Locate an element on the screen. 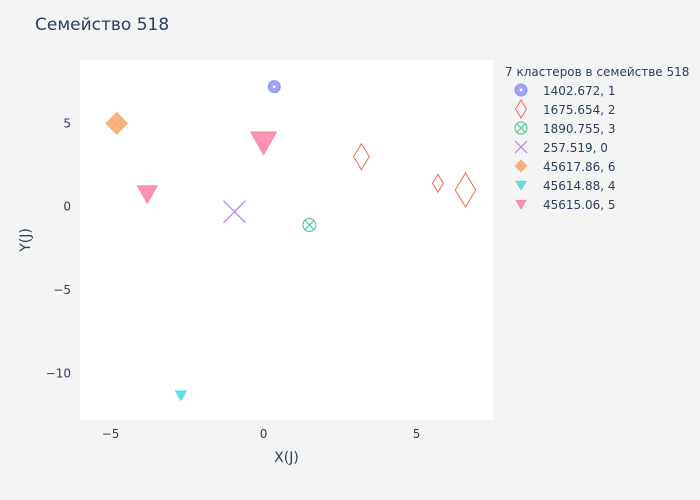  legend-label: 45615.06, 5 is located at coordinates (579, 205).